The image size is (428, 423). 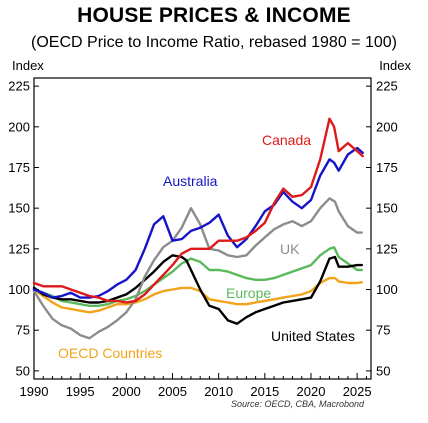 What do you see at coordinates (387, 167) in the screenshot?
I see `y-tick-label-right: 175` at bounding box center [387, 167].